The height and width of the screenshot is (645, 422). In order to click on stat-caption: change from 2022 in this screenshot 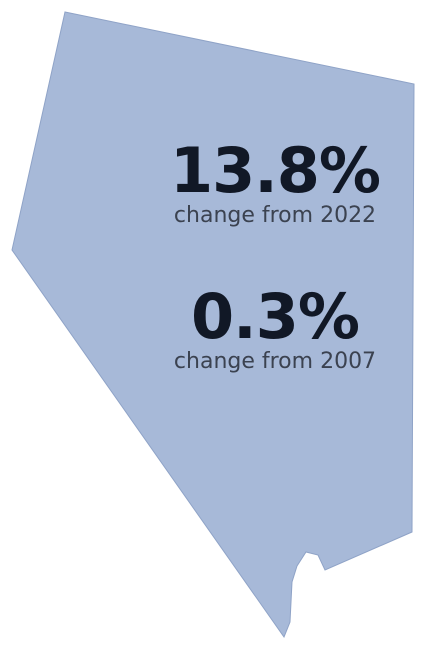, I will do `click(275, 215)`.